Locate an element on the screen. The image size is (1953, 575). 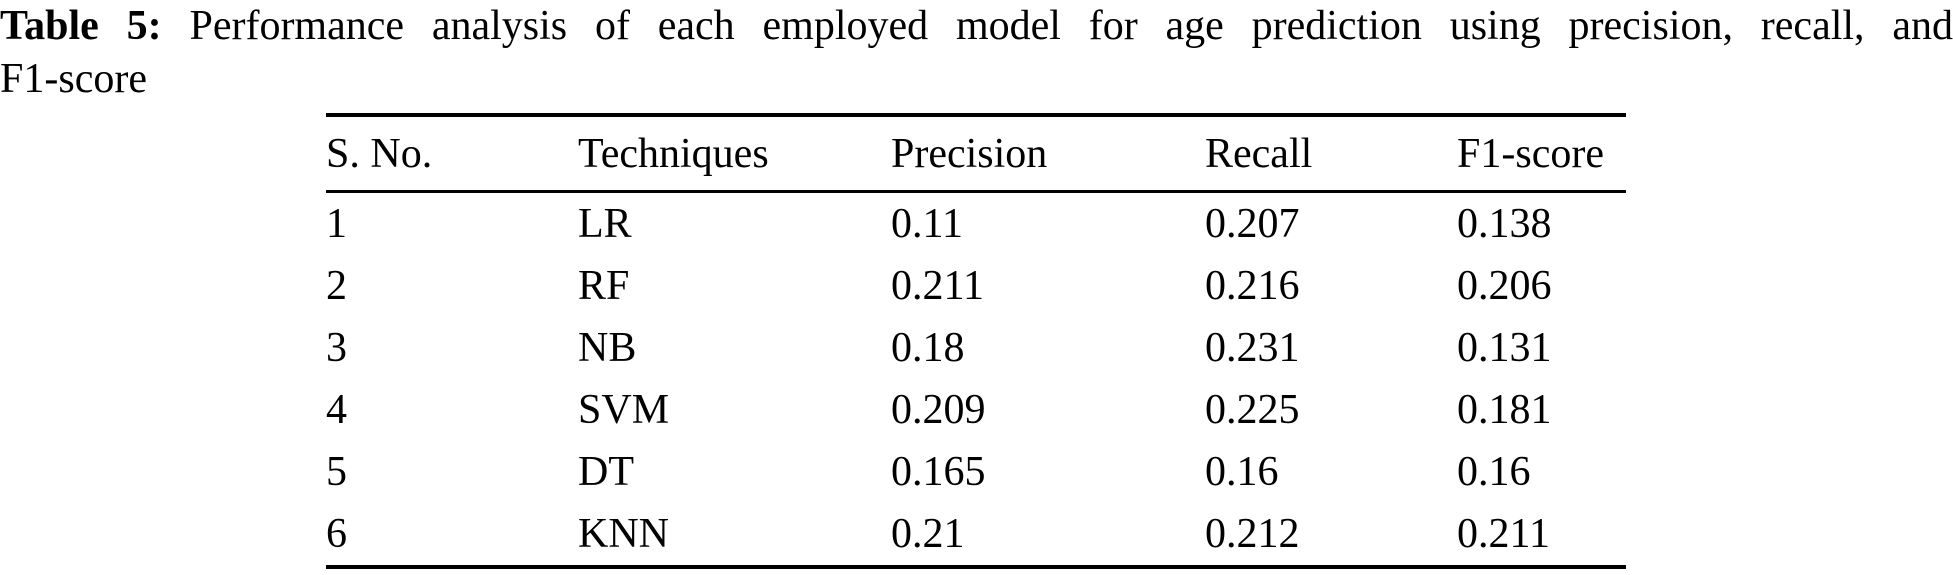
cell-technique: KNN is located at coordinates (623, 534).